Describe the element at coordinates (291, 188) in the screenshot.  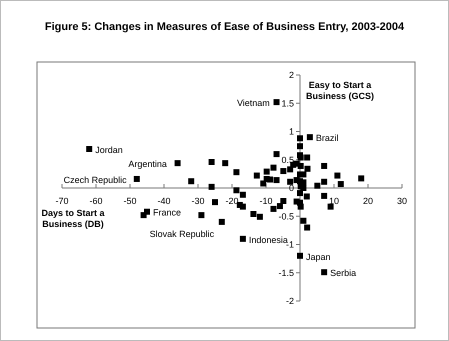
I see `y-tick-label: 0` at that location.